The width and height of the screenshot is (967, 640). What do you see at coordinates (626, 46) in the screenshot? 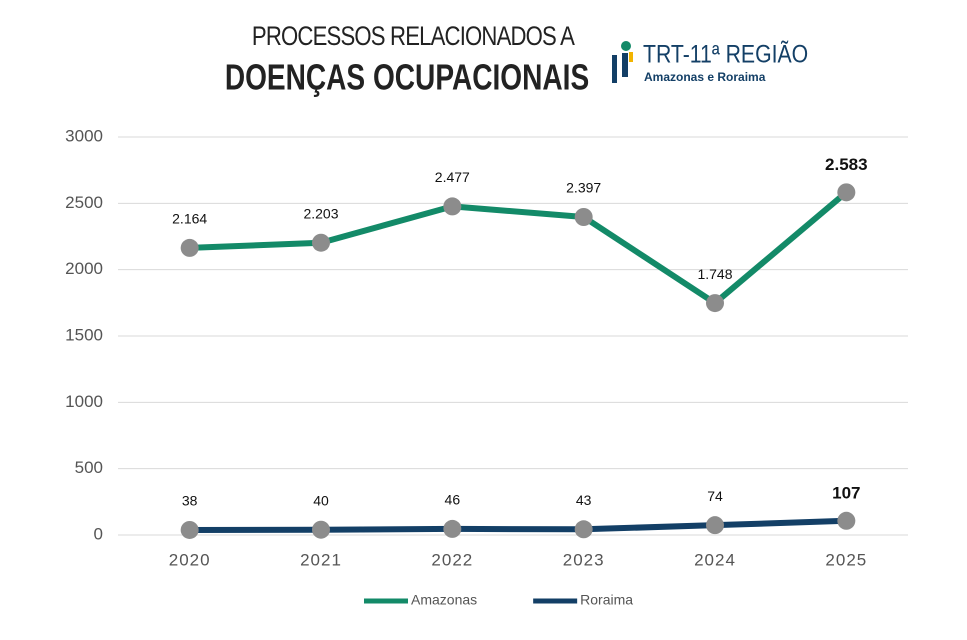
I see `logo-dot` at bounding box center [626, 46].